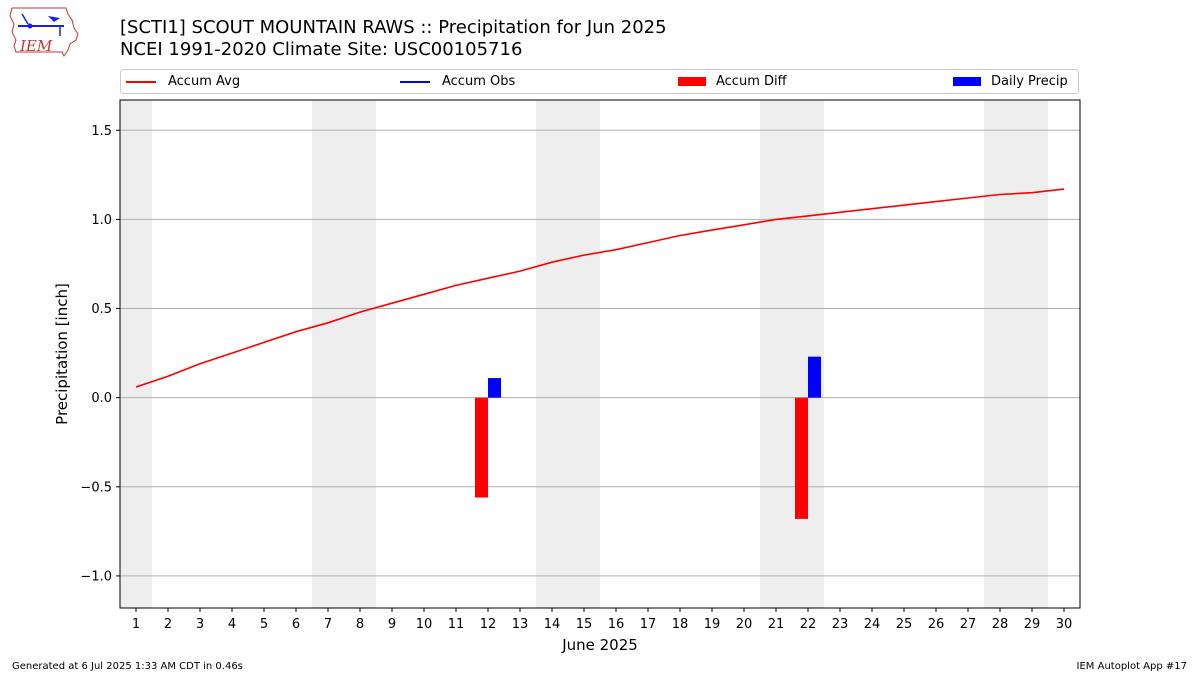 This screenshot has width=1200, height=675. What do you see at coordinates (36, 46) in the screenshot?
I see `svg-text: IEM` at bounding box center [36, 46].